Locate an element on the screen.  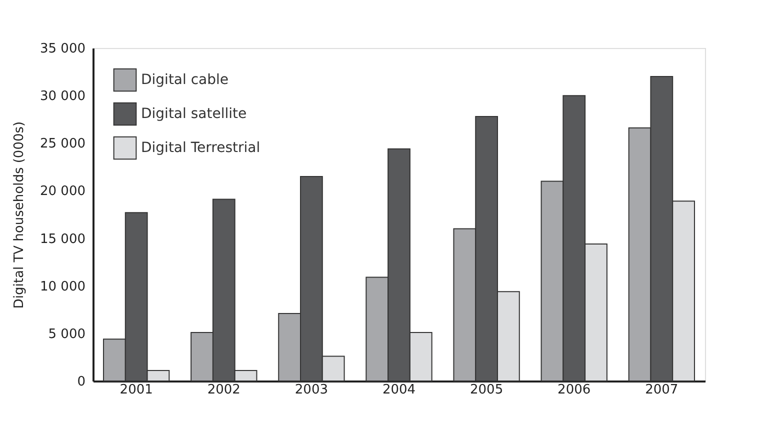
x-tick-label: 2003 is located at coordinates (311, 390).